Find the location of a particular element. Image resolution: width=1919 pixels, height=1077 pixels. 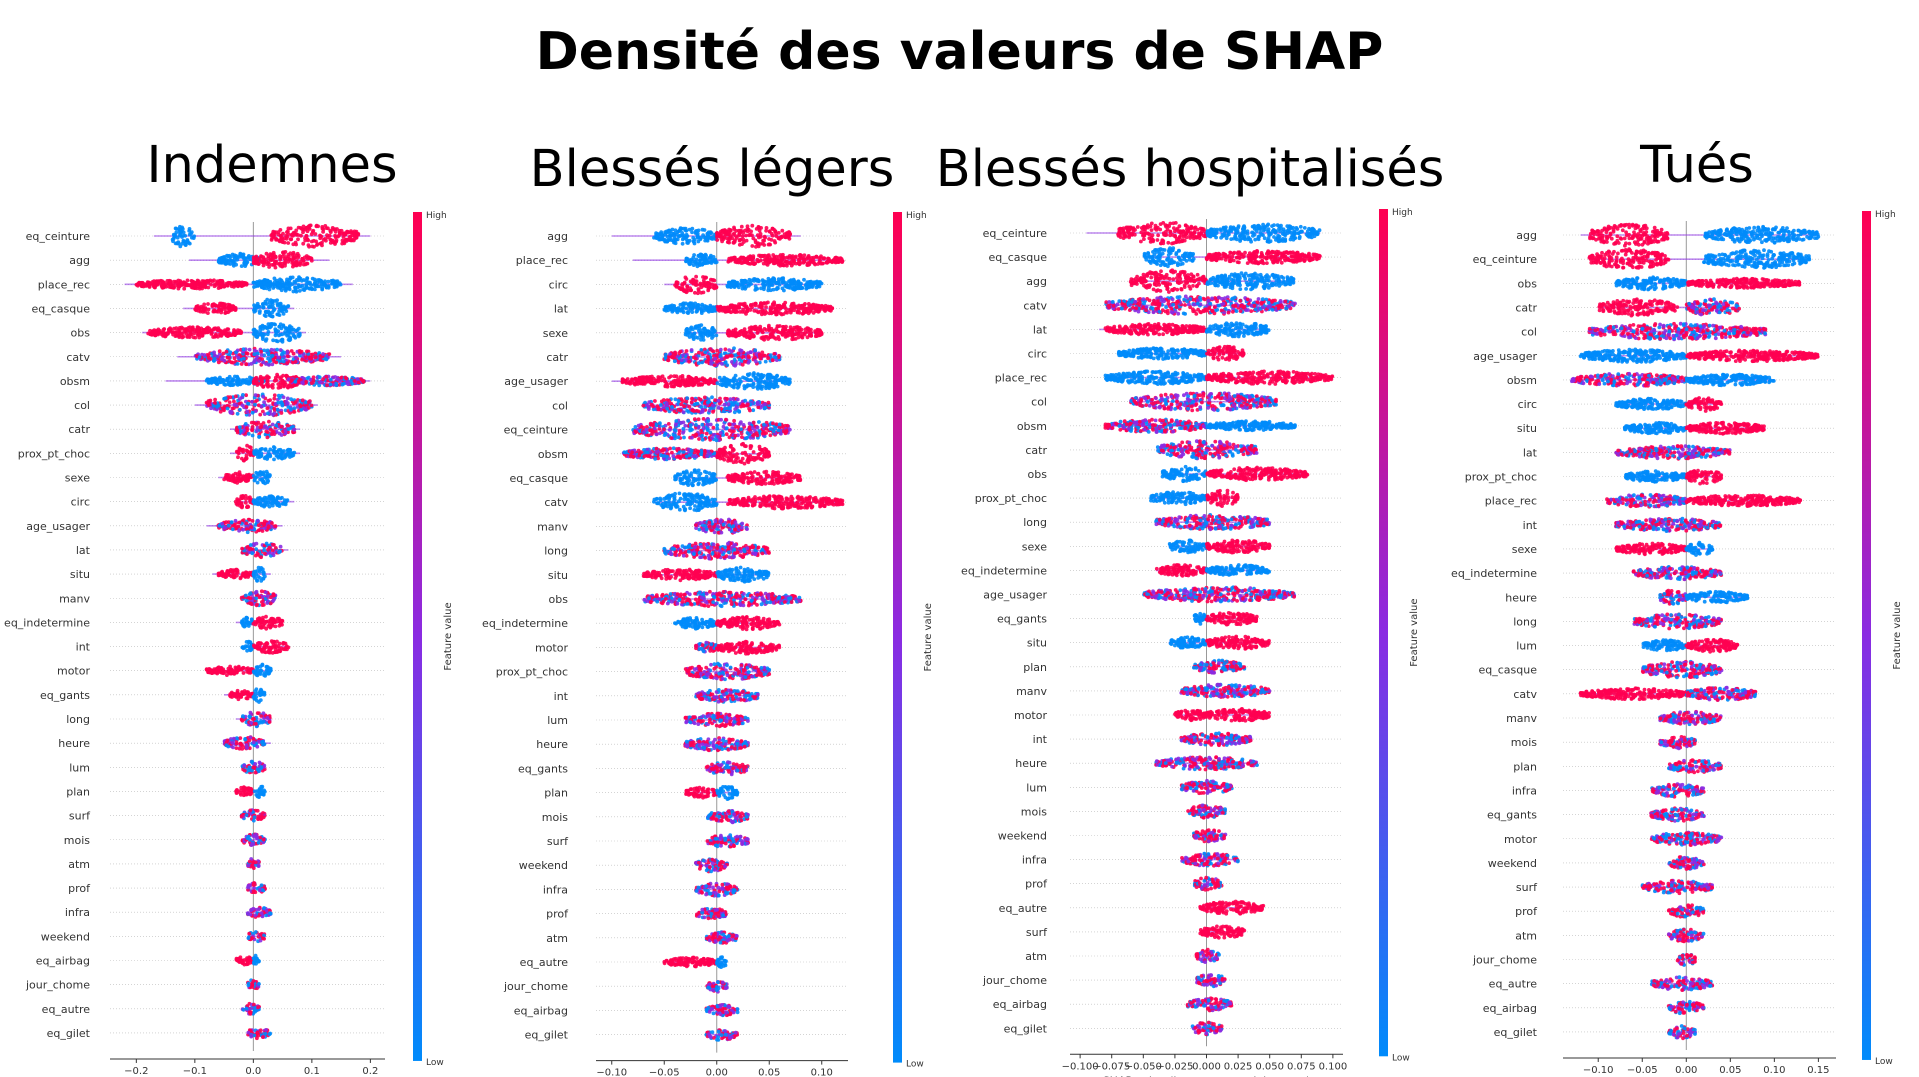

feature-label: prof is located at coordinates (79, 888).